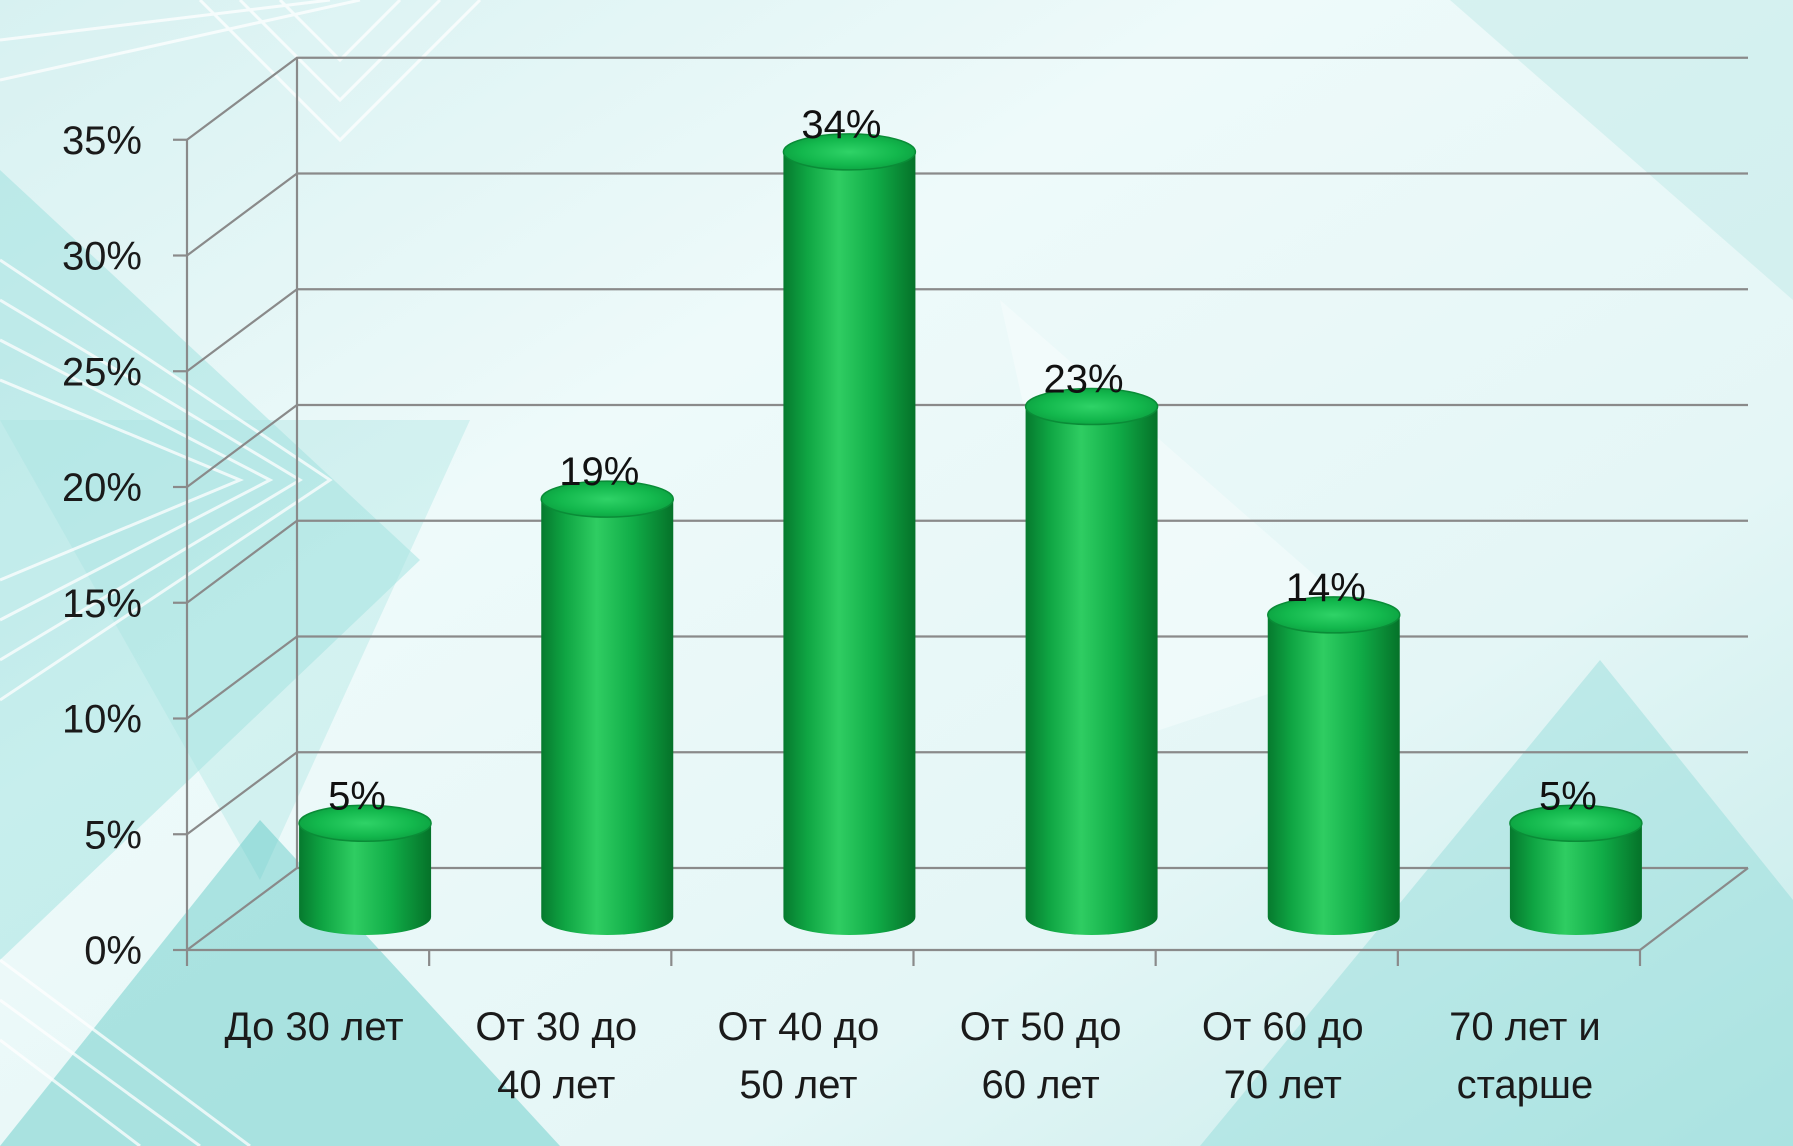 The image size is (1793, 1146). Describe the element at coordinates (102, 257) in the screenshot. I see `y-tick-label: 30%` at that location.